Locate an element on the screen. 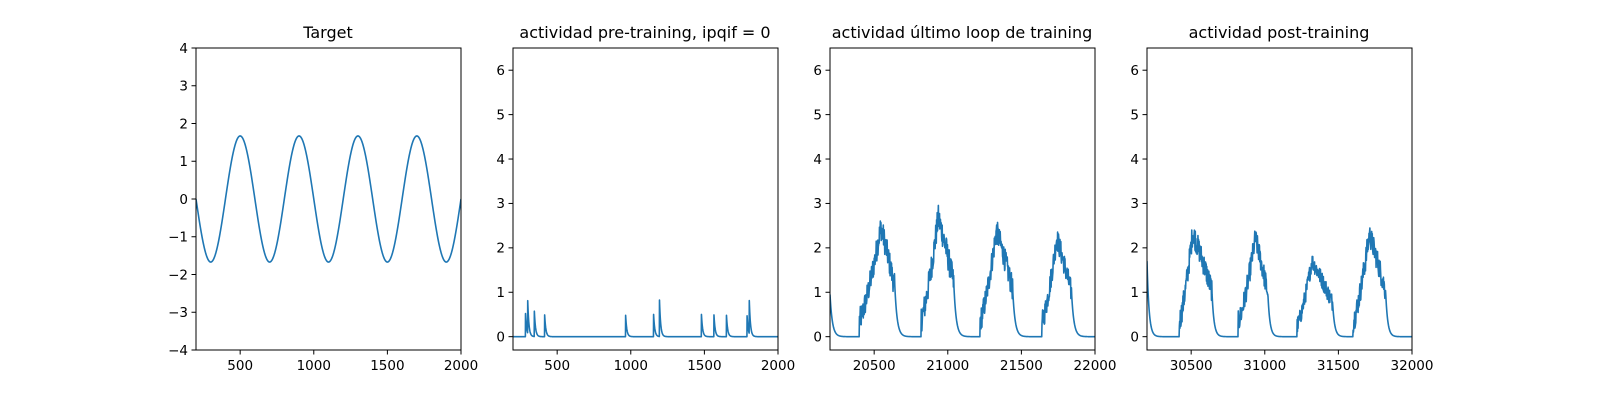 The image size is (1600, 400). y-tick-label: −3 is located at coordinates (178, 313).